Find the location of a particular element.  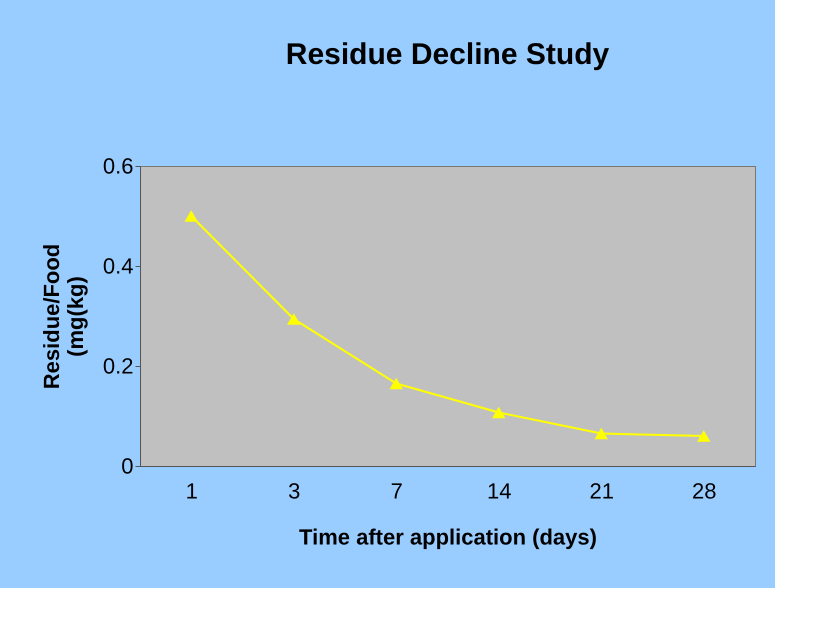

x-tick-label: 7 is located at coordinates (396, 491).